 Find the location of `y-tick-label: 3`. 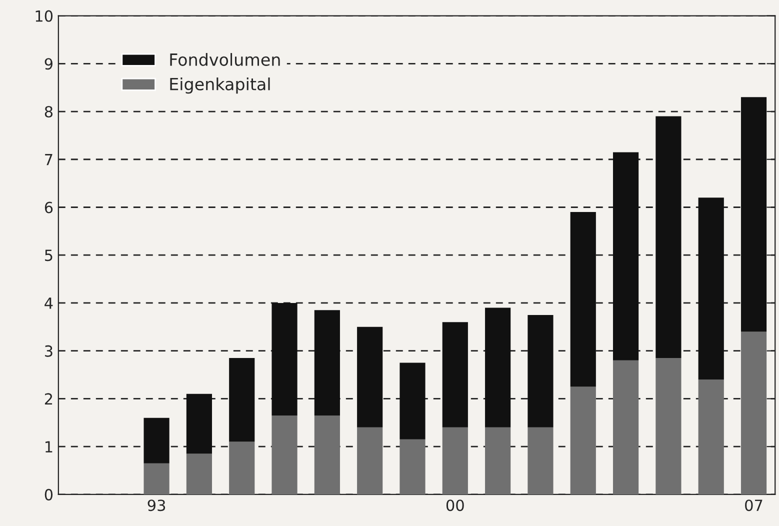

y-tick-label: 3 is located at coordinates (48, 351).